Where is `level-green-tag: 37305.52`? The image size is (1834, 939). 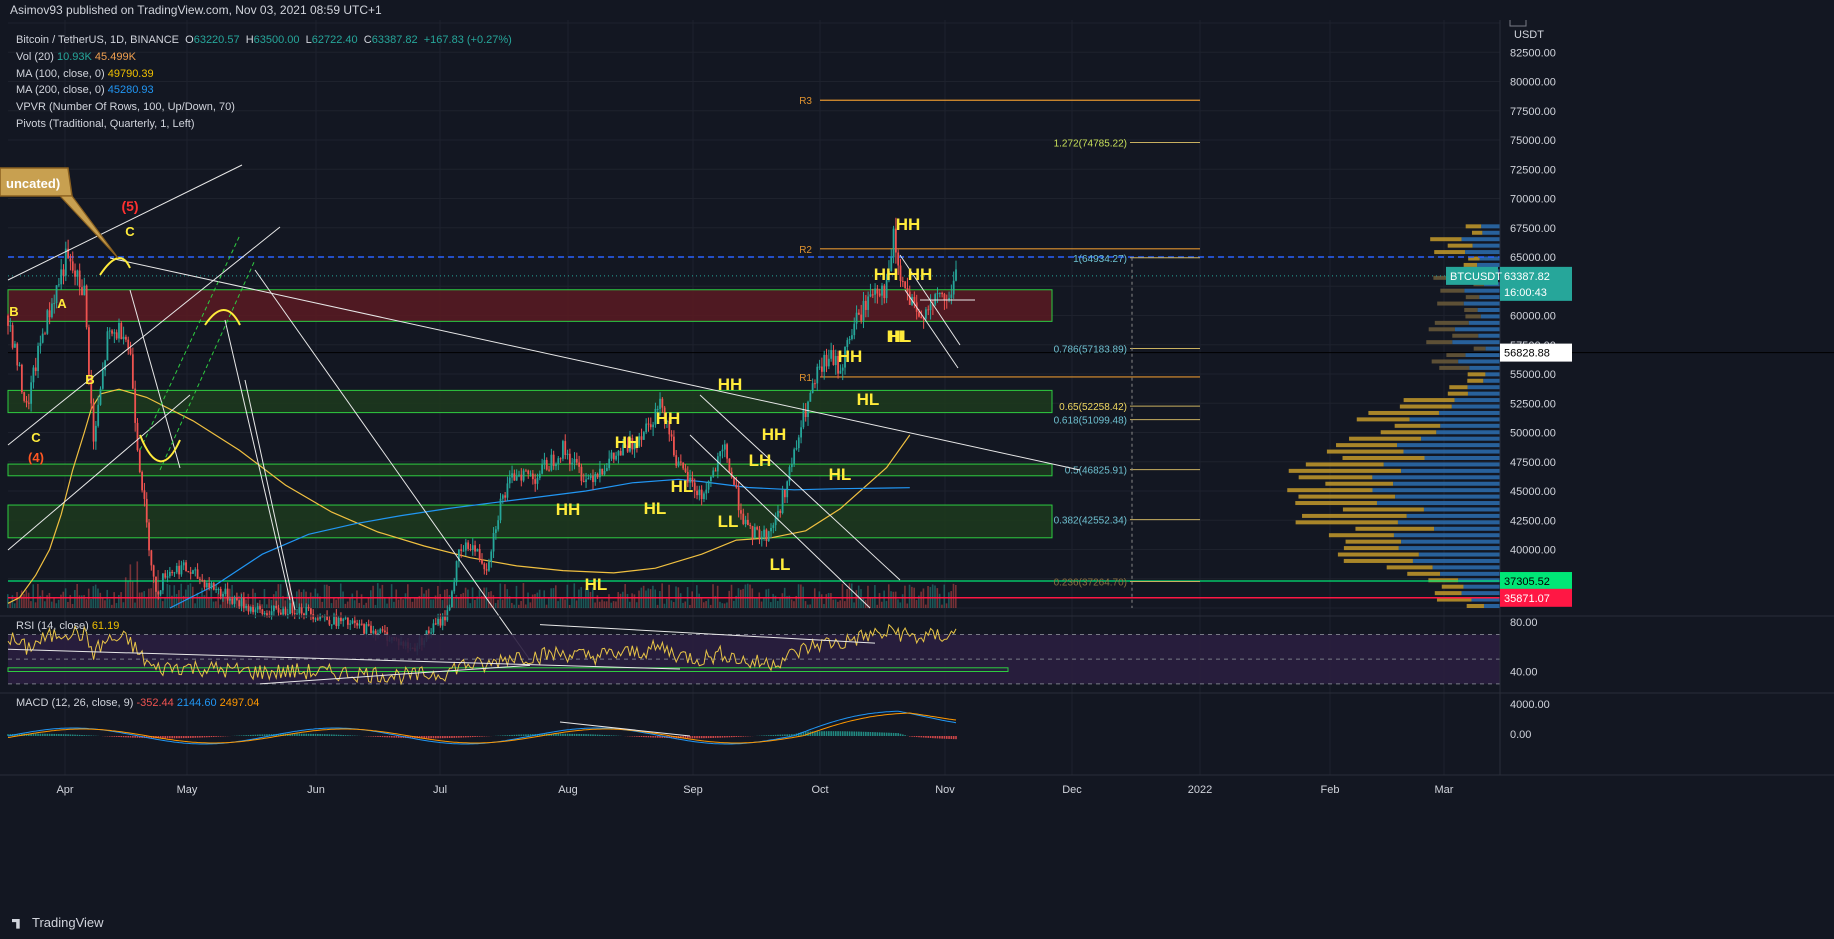
level-green-tag: 37305.52 is located at coordinates (1527, 582).